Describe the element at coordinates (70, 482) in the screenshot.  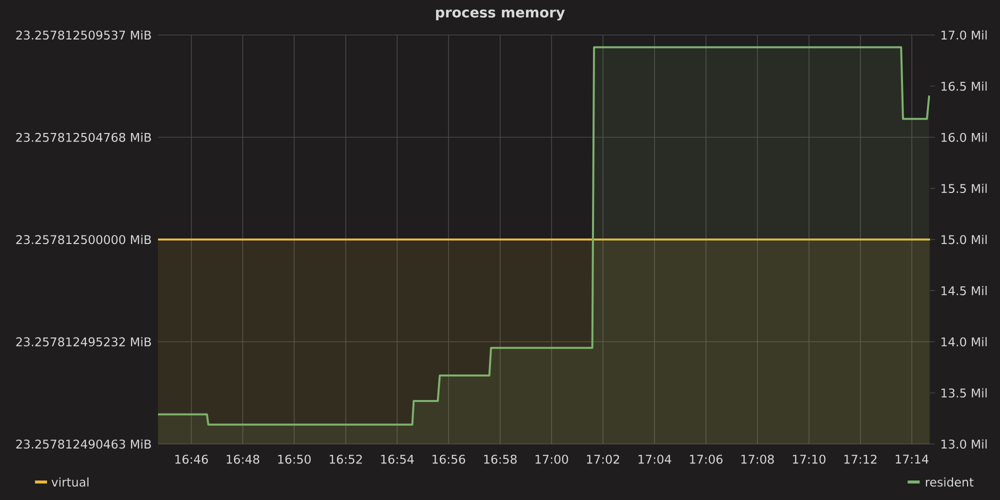
I see `legend-label: virtual` at that location.